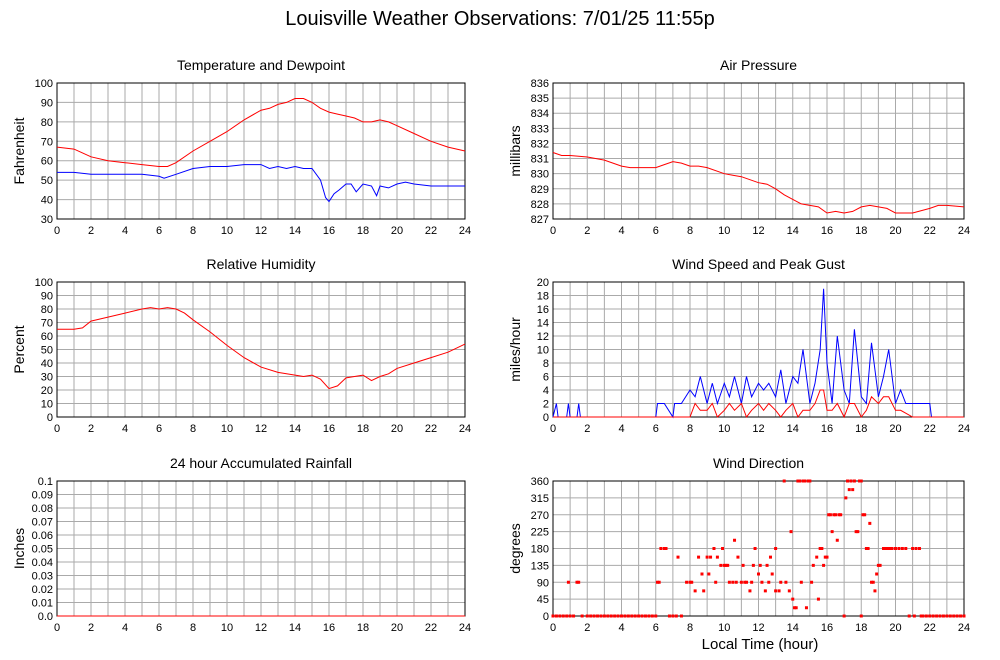 The height and width of the screenshot is (660, 1000). I want to click on y-tick-label: 40, so click(47, 364).